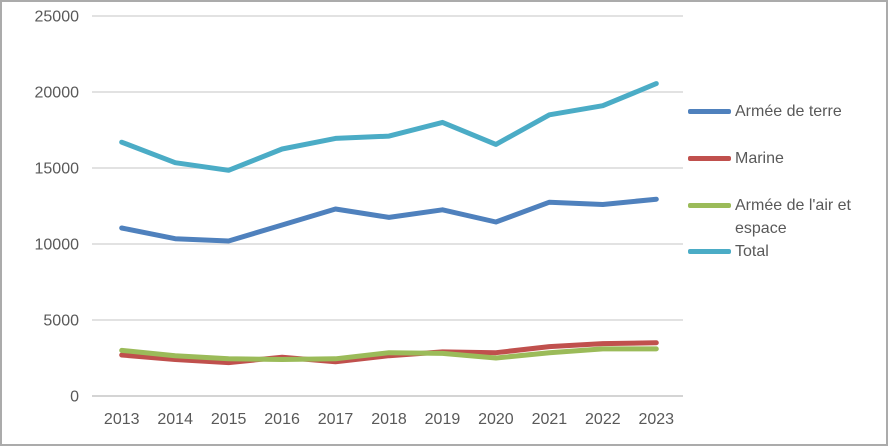 The width and height of the screenshot is (888, 446). I want to click on x-axis-tick-label: 2020, so click(496, 419).